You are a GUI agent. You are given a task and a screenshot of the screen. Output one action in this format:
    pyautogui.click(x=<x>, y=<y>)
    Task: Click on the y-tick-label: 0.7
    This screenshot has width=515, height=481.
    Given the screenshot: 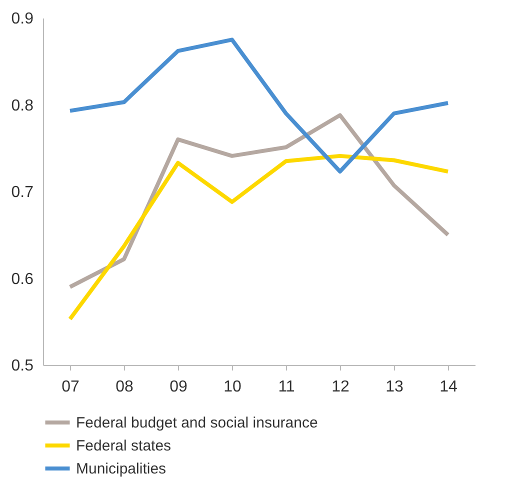 What is the action you would take?
    pyautogui.click(x=22, y=192)
    